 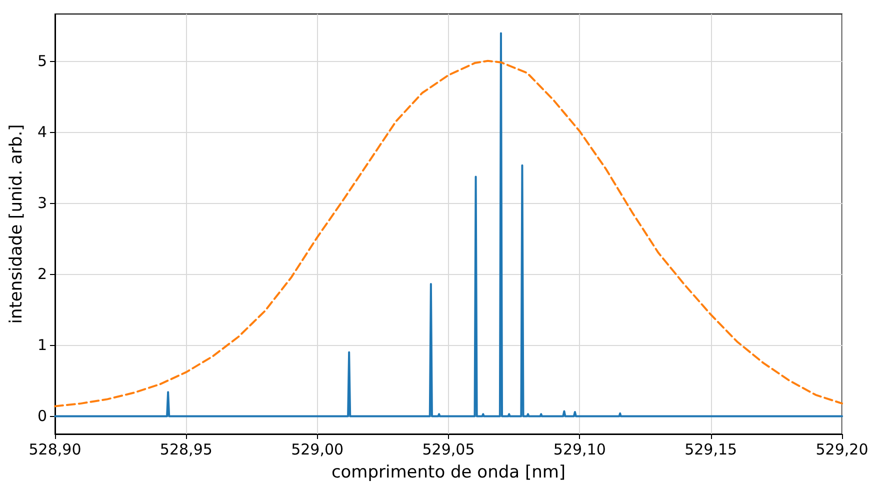 What do you see at coordinates (317, 449) in the screenshot?
I see `x-tick-label: 529,00` at bounding box center [317, 449].